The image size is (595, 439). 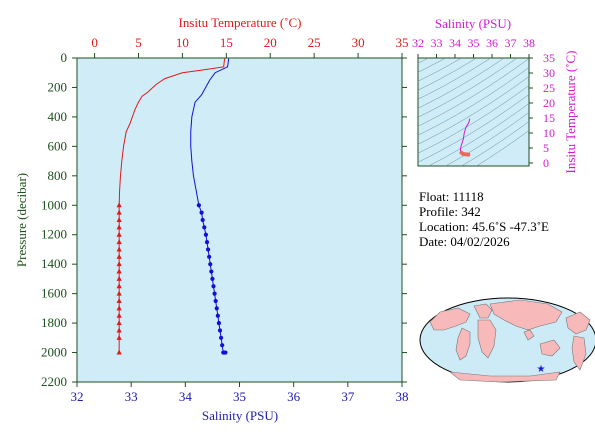 I want to click on temperature-axis-label: Insitu Temperature (˚C), so click(x=239, y=22).